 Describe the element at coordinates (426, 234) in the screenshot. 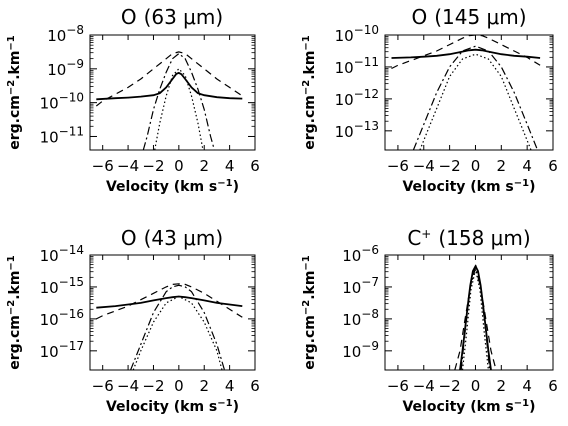

I see `title-charge: +` at that location.